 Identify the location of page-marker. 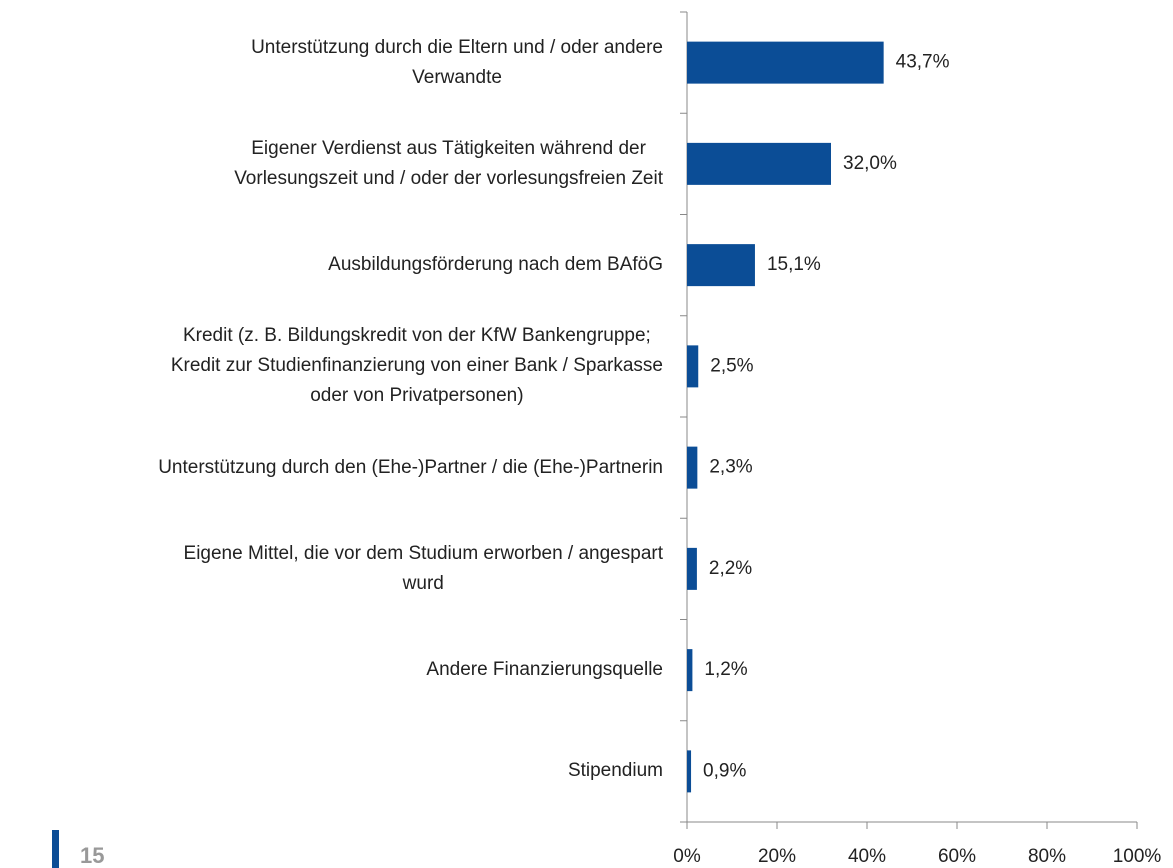
(55, 849).